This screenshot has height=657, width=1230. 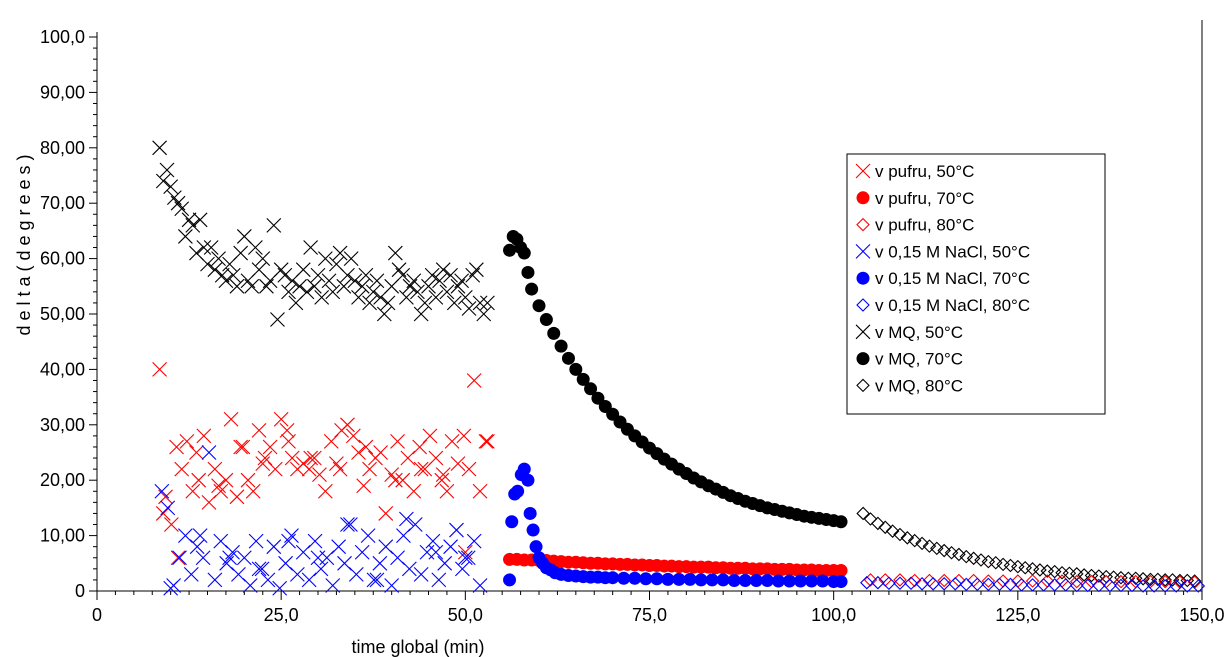 What do you see at coordinates (919, 385) in the screenshot?
I see `legend-label: v MQ, 80°C` at bounding box center [919, 385].